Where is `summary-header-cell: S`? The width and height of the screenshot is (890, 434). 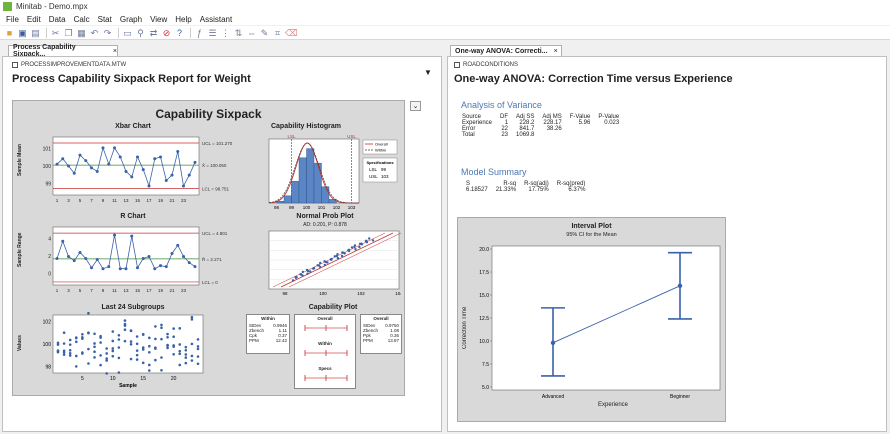 summary-header-cell: S is located at coordinates (468, 184).